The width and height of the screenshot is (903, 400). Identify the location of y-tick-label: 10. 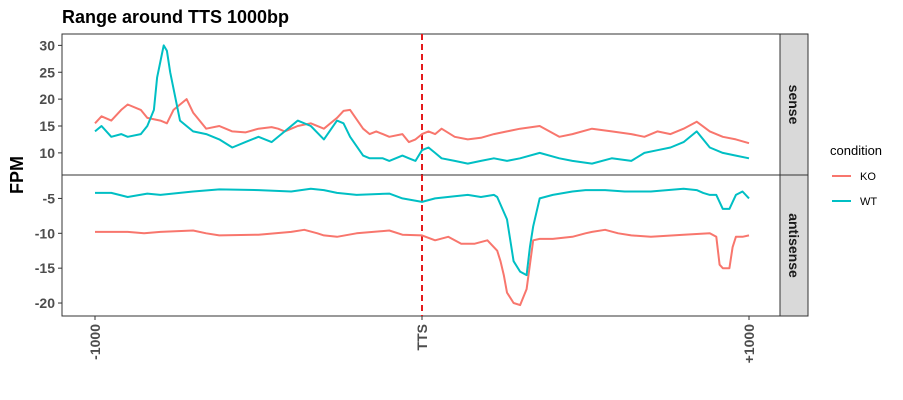
(47, 153).